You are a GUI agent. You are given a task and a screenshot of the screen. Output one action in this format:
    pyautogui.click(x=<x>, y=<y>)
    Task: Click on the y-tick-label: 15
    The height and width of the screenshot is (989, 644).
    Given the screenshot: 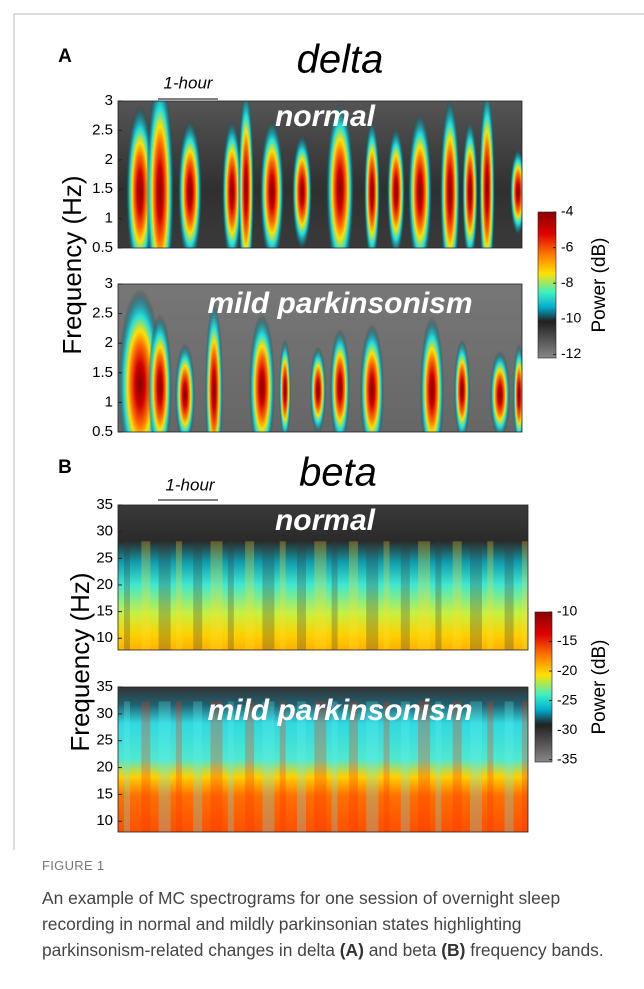 What is the action you would take?
    pyautogui.click(x=104, y=611)
    